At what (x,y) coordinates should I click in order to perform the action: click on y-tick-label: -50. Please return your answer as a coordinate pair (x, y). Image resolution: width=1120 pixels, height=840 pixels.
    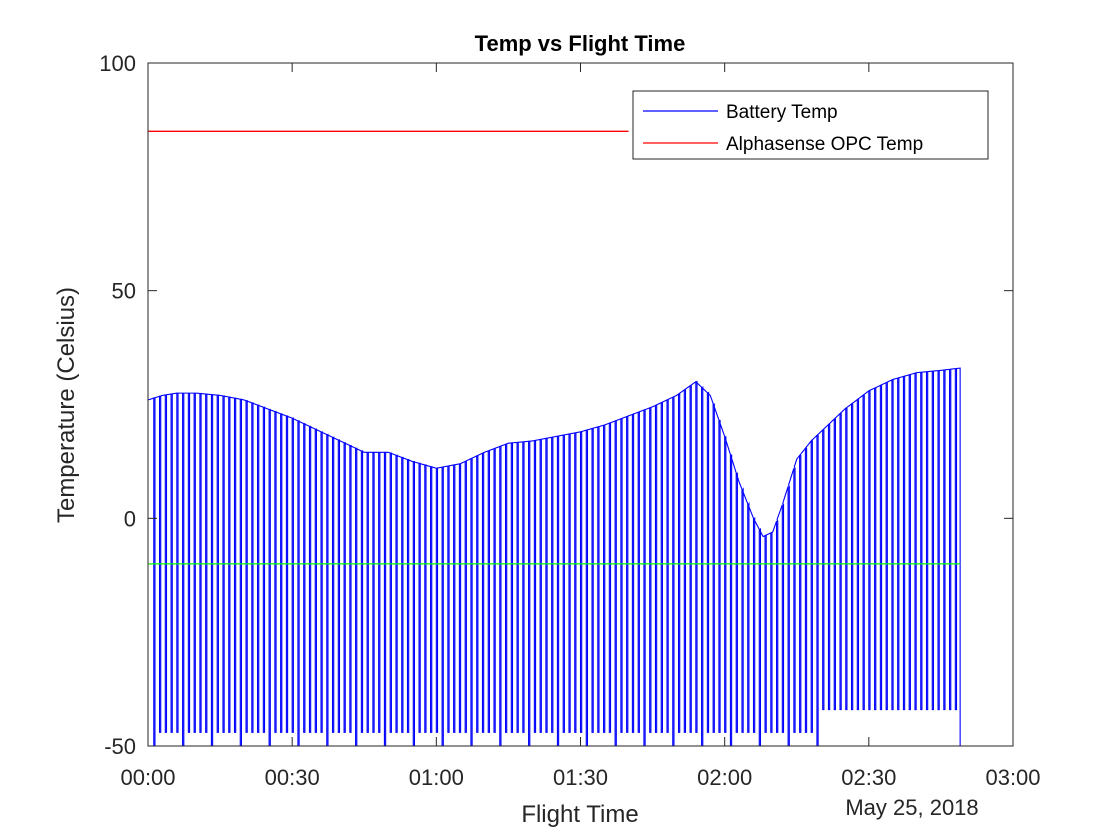
    Looking at the image, I should click on (120, 746).